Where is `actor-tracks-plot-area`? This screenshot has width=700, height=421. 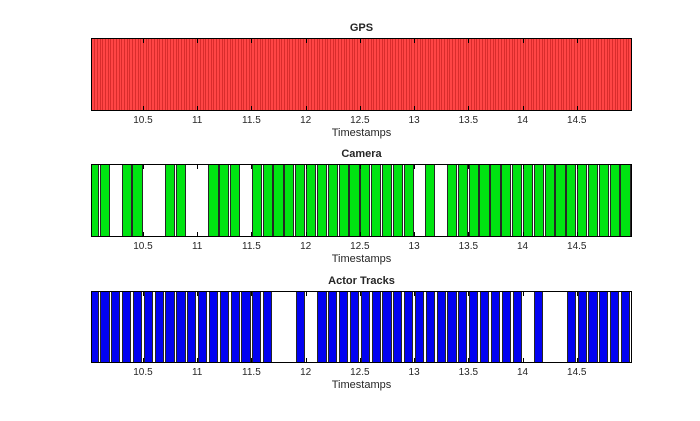 actor-tracks-plot-area is located at coordinates (361, 327).